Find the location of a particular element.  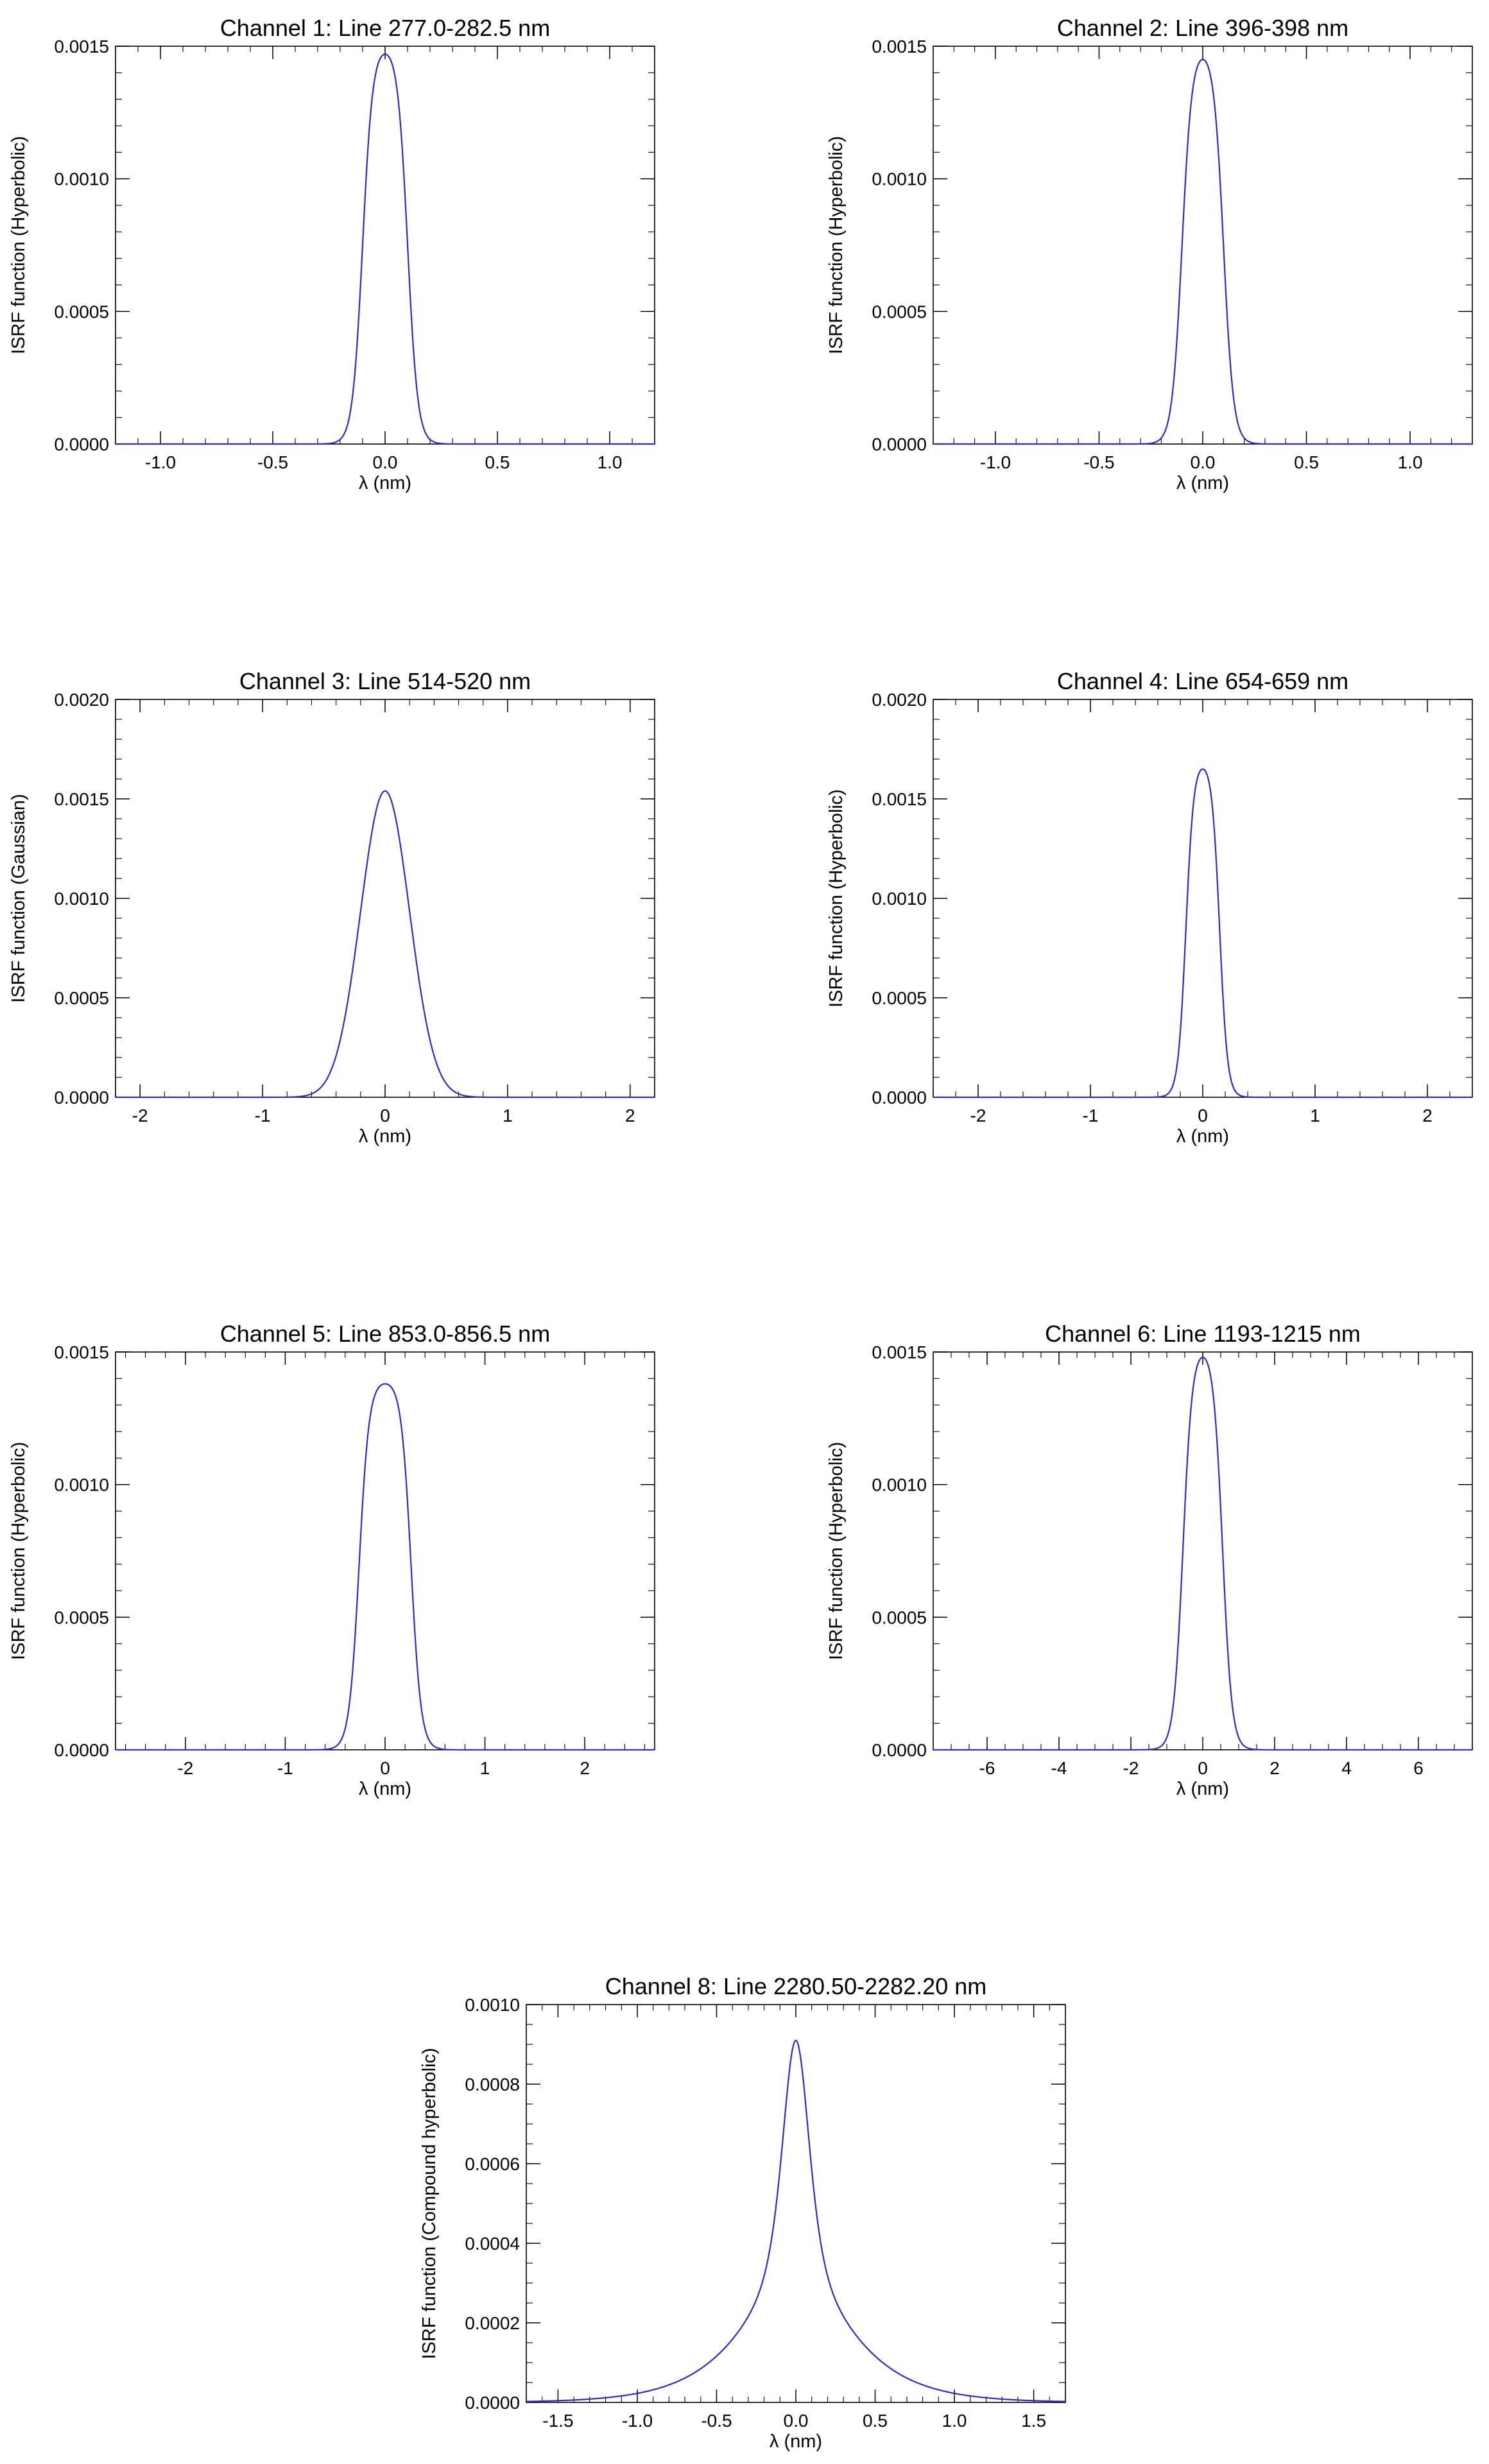

x-tick-label: -1.5 is located at coordinates (557, 2421).